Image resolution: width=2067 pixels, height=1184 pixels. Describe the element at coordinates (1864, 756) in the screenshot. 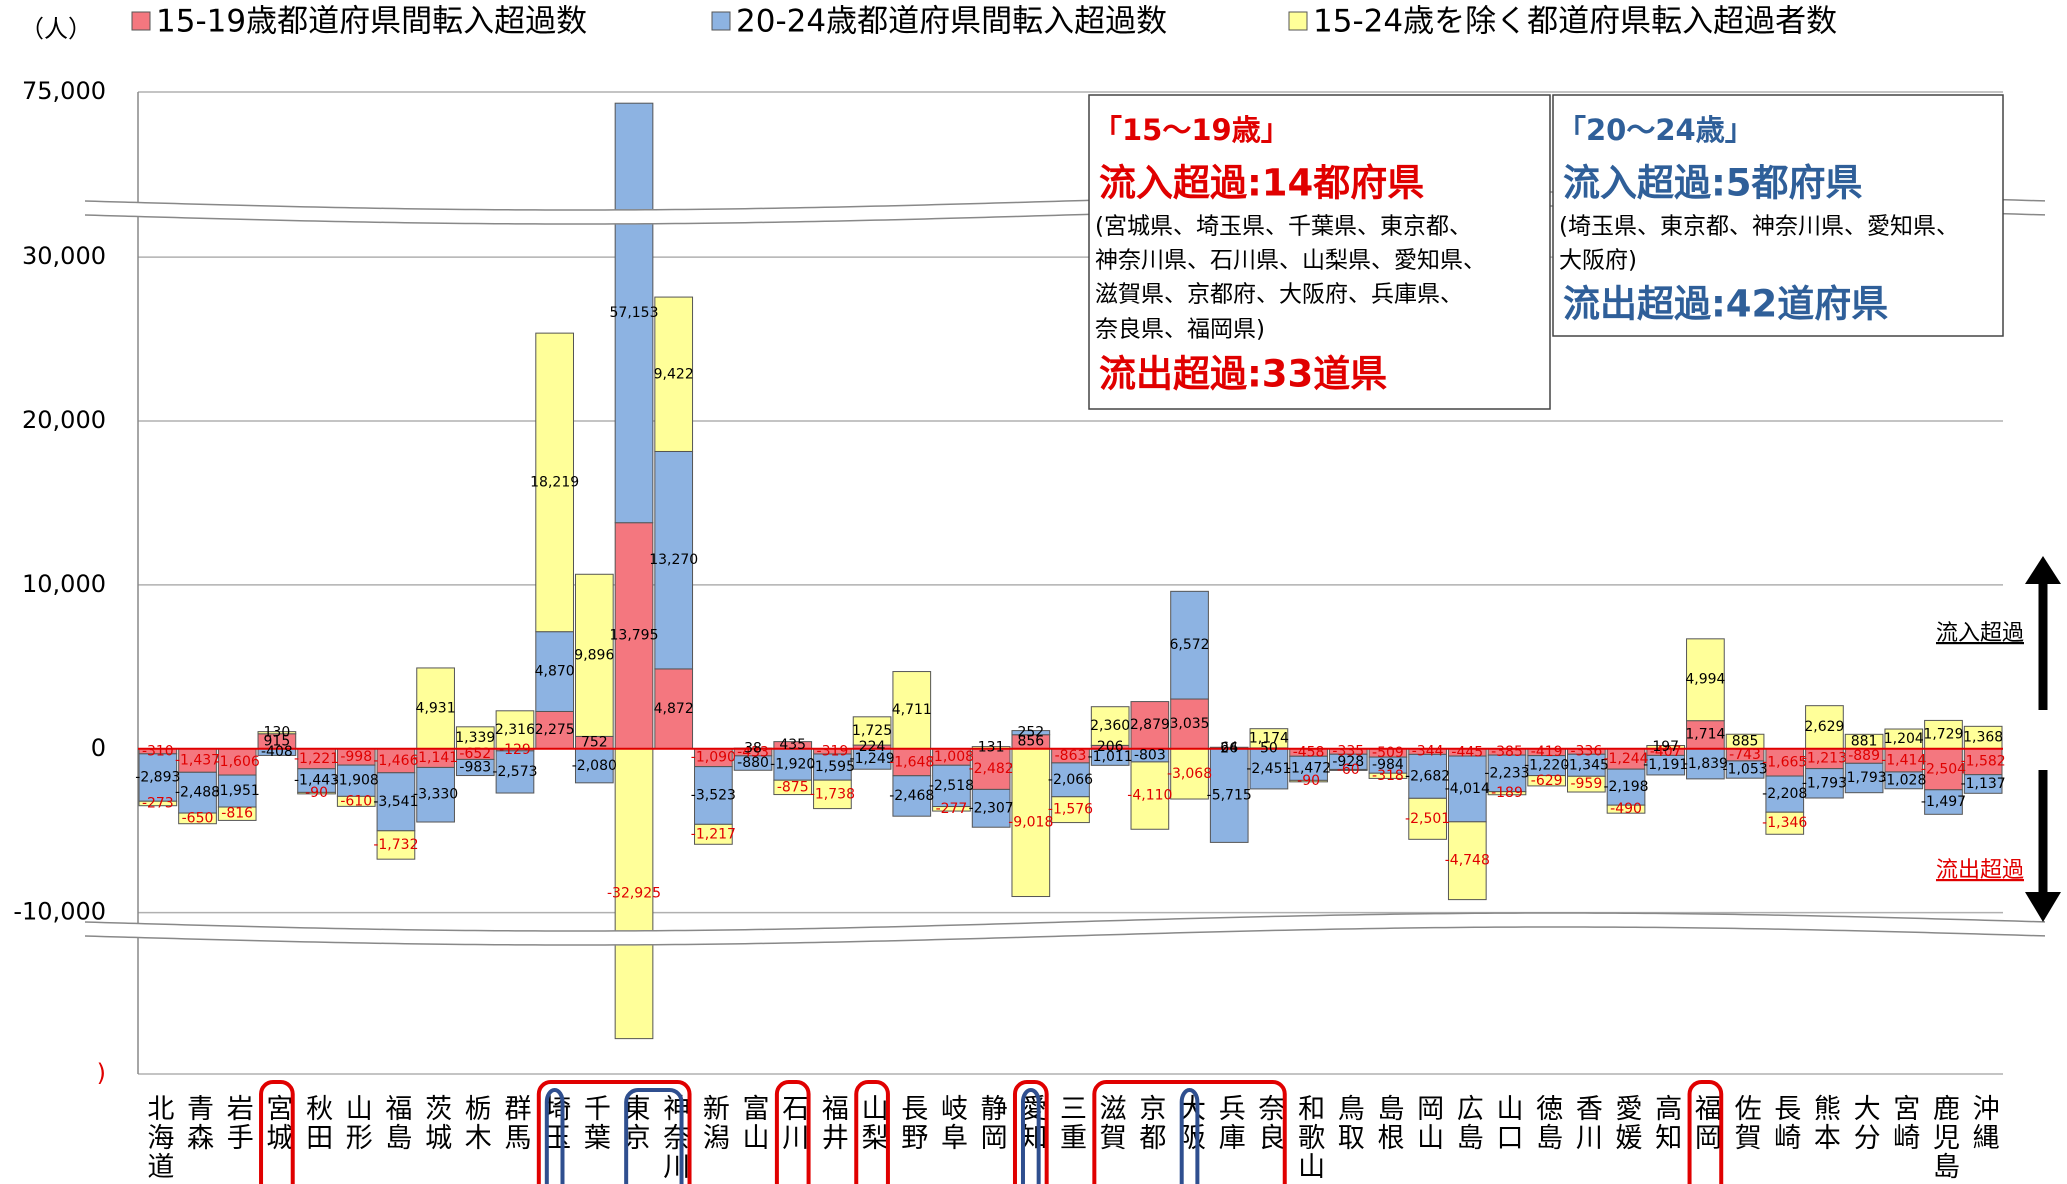

I see `data-label: -889` at that location.